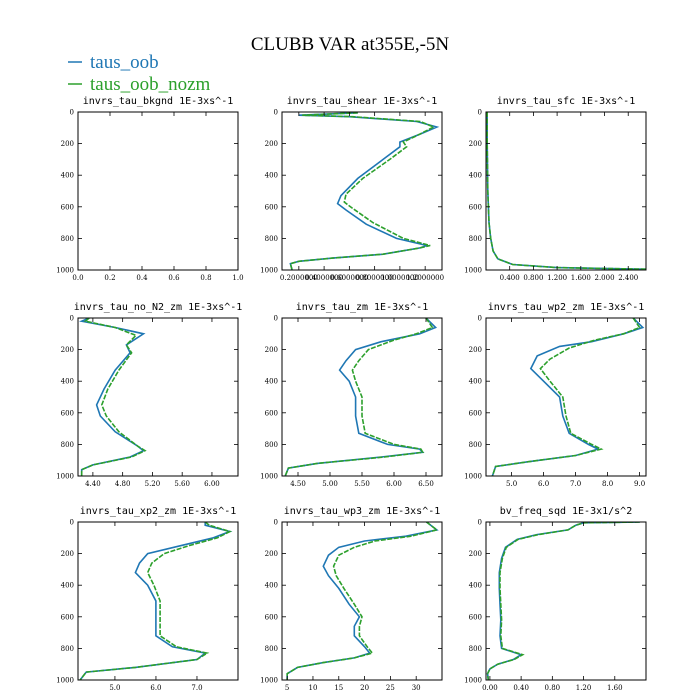 The image size is (700, 700). What do you see at coordinates (584, 688) in the screenshot?
I see `x-tick-label: 1.20` at bounding box center [584, 688].